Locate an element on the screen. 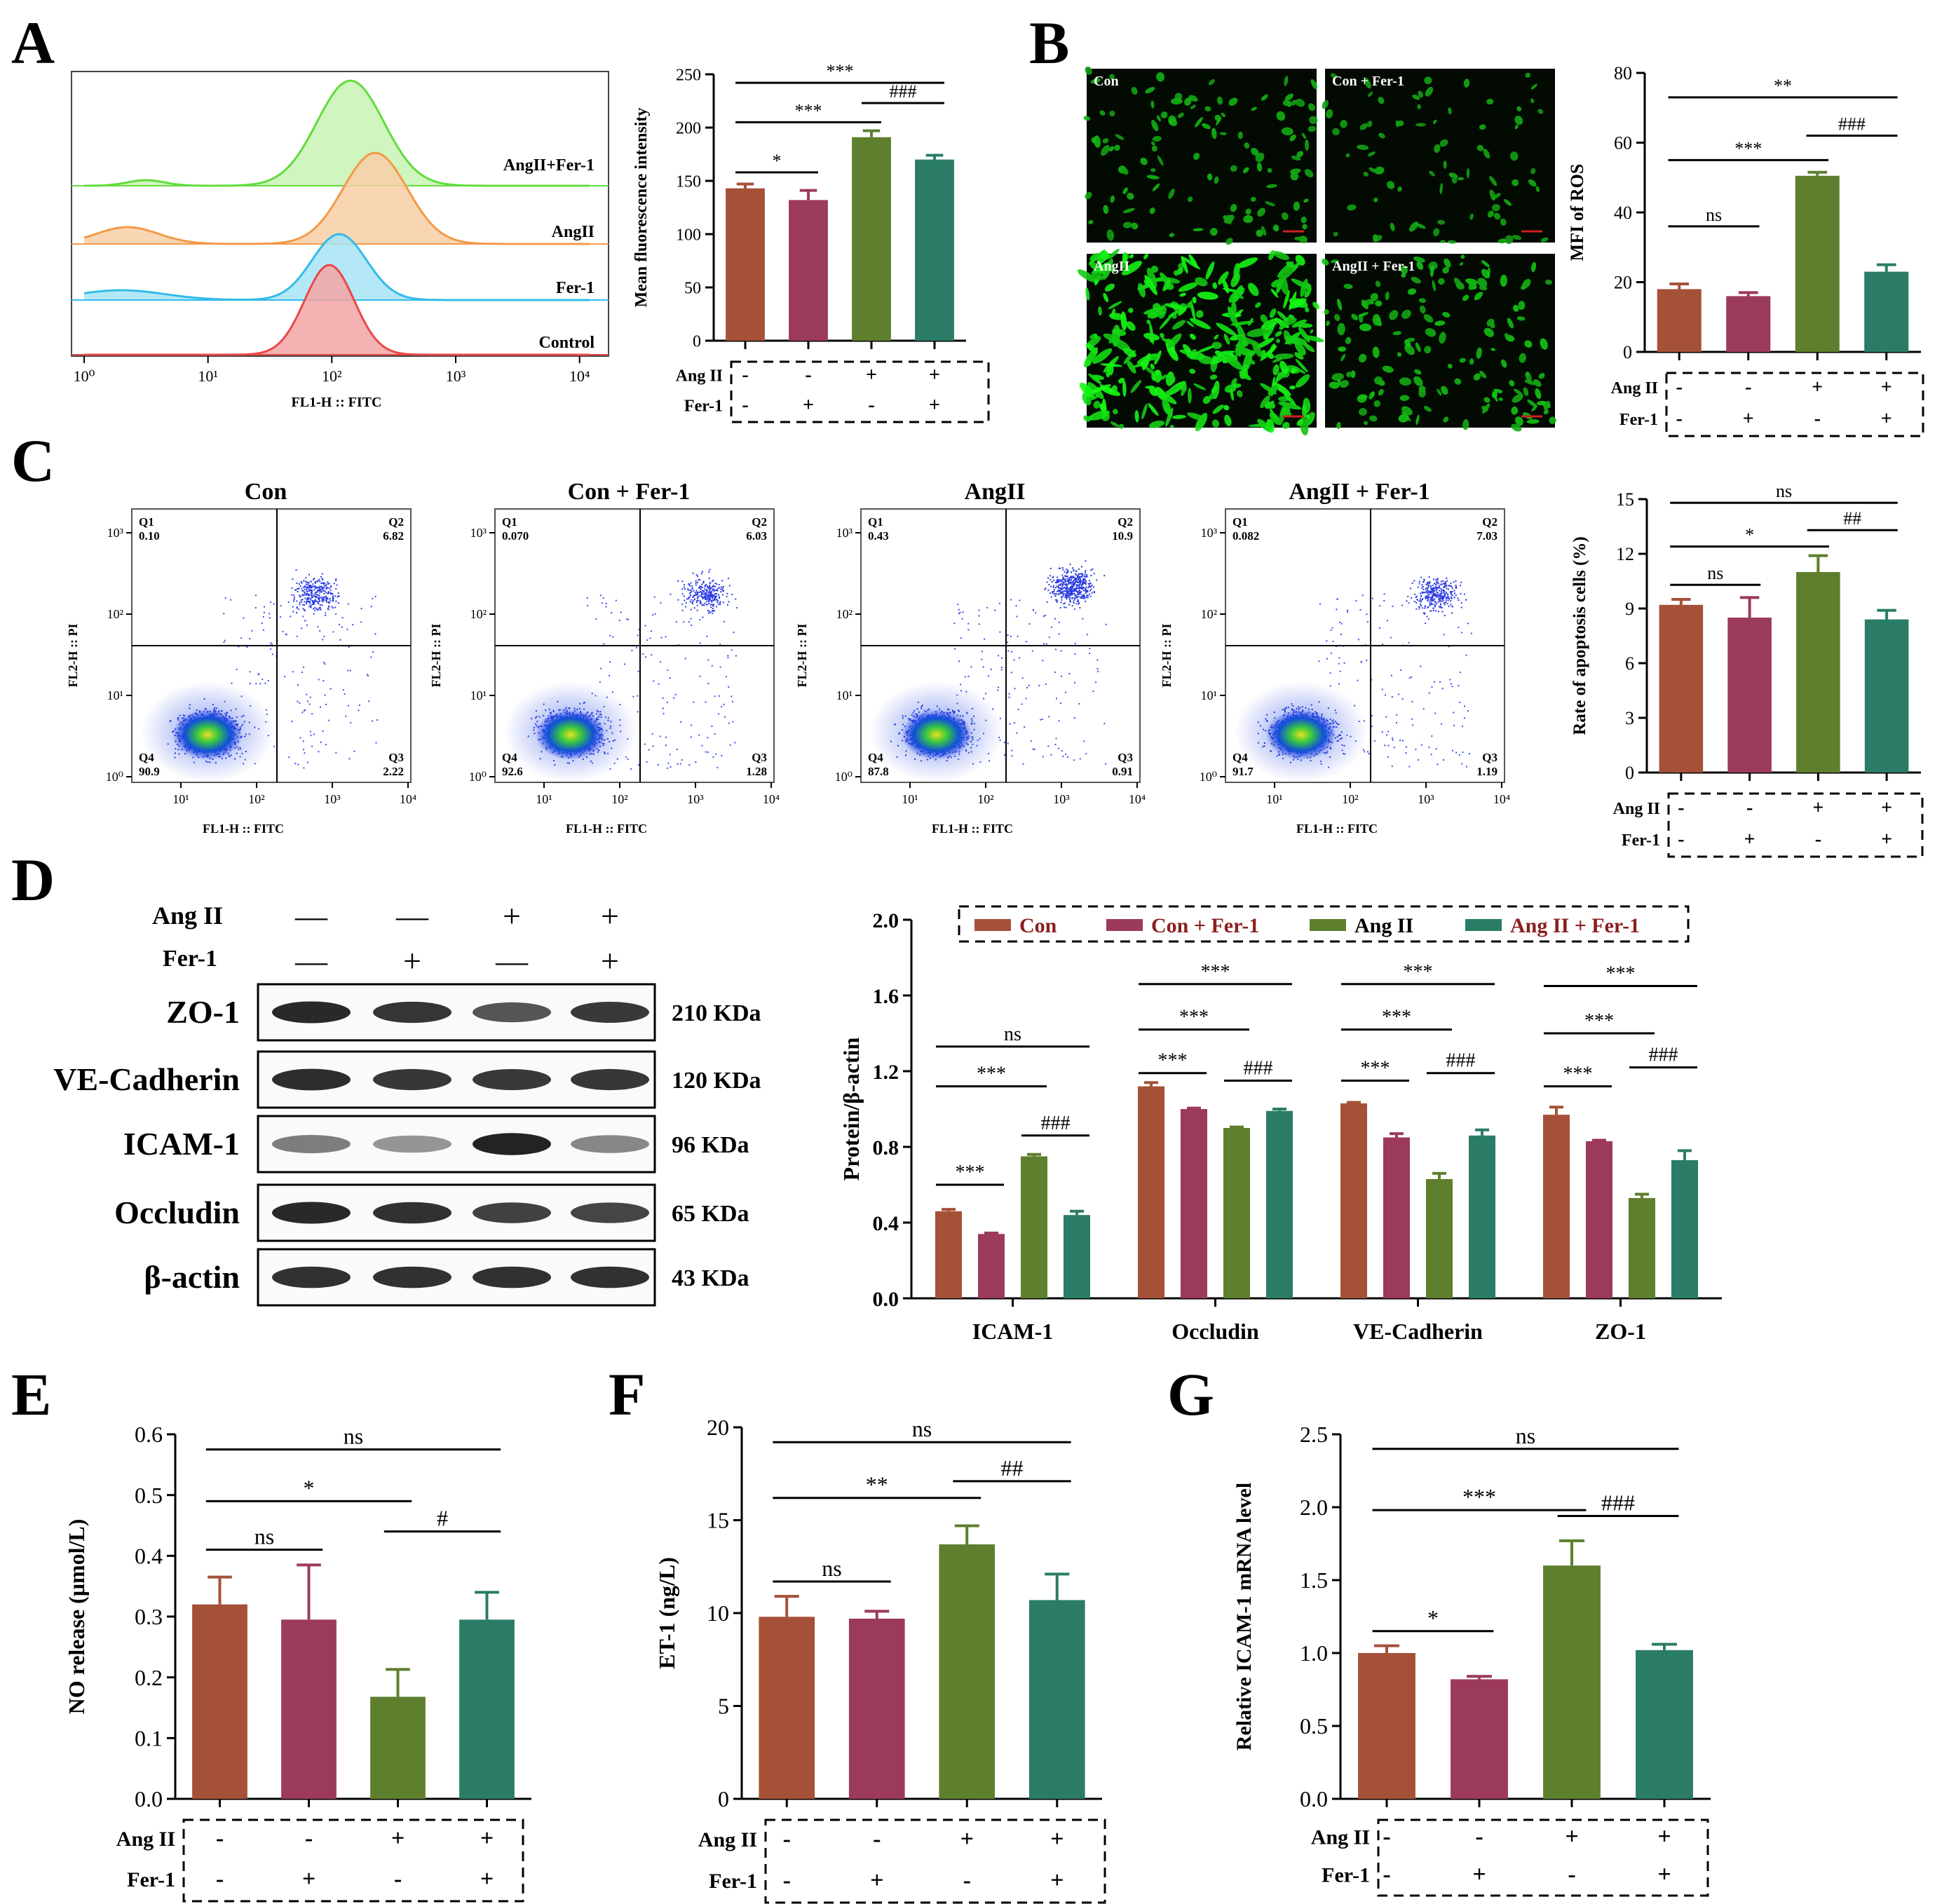  x-tick-label: 10² is located at coordinates (332, 376).